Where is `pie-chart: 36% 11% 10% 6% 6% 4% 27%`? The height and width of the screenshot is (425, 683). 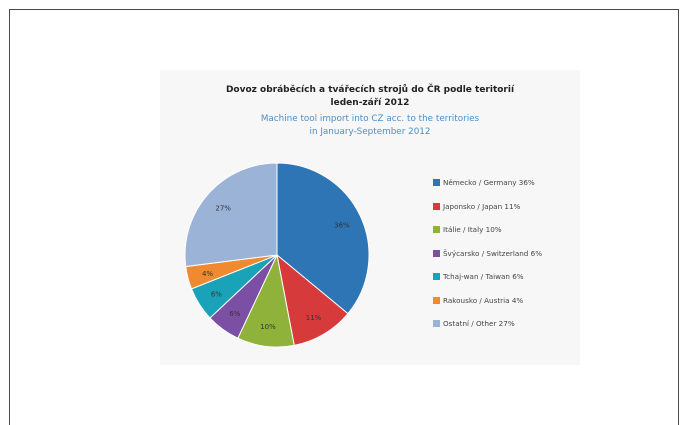
pie-chart: 36% 11% 10% 6% 6% 4% 27% is located at coordinates (277, 255).